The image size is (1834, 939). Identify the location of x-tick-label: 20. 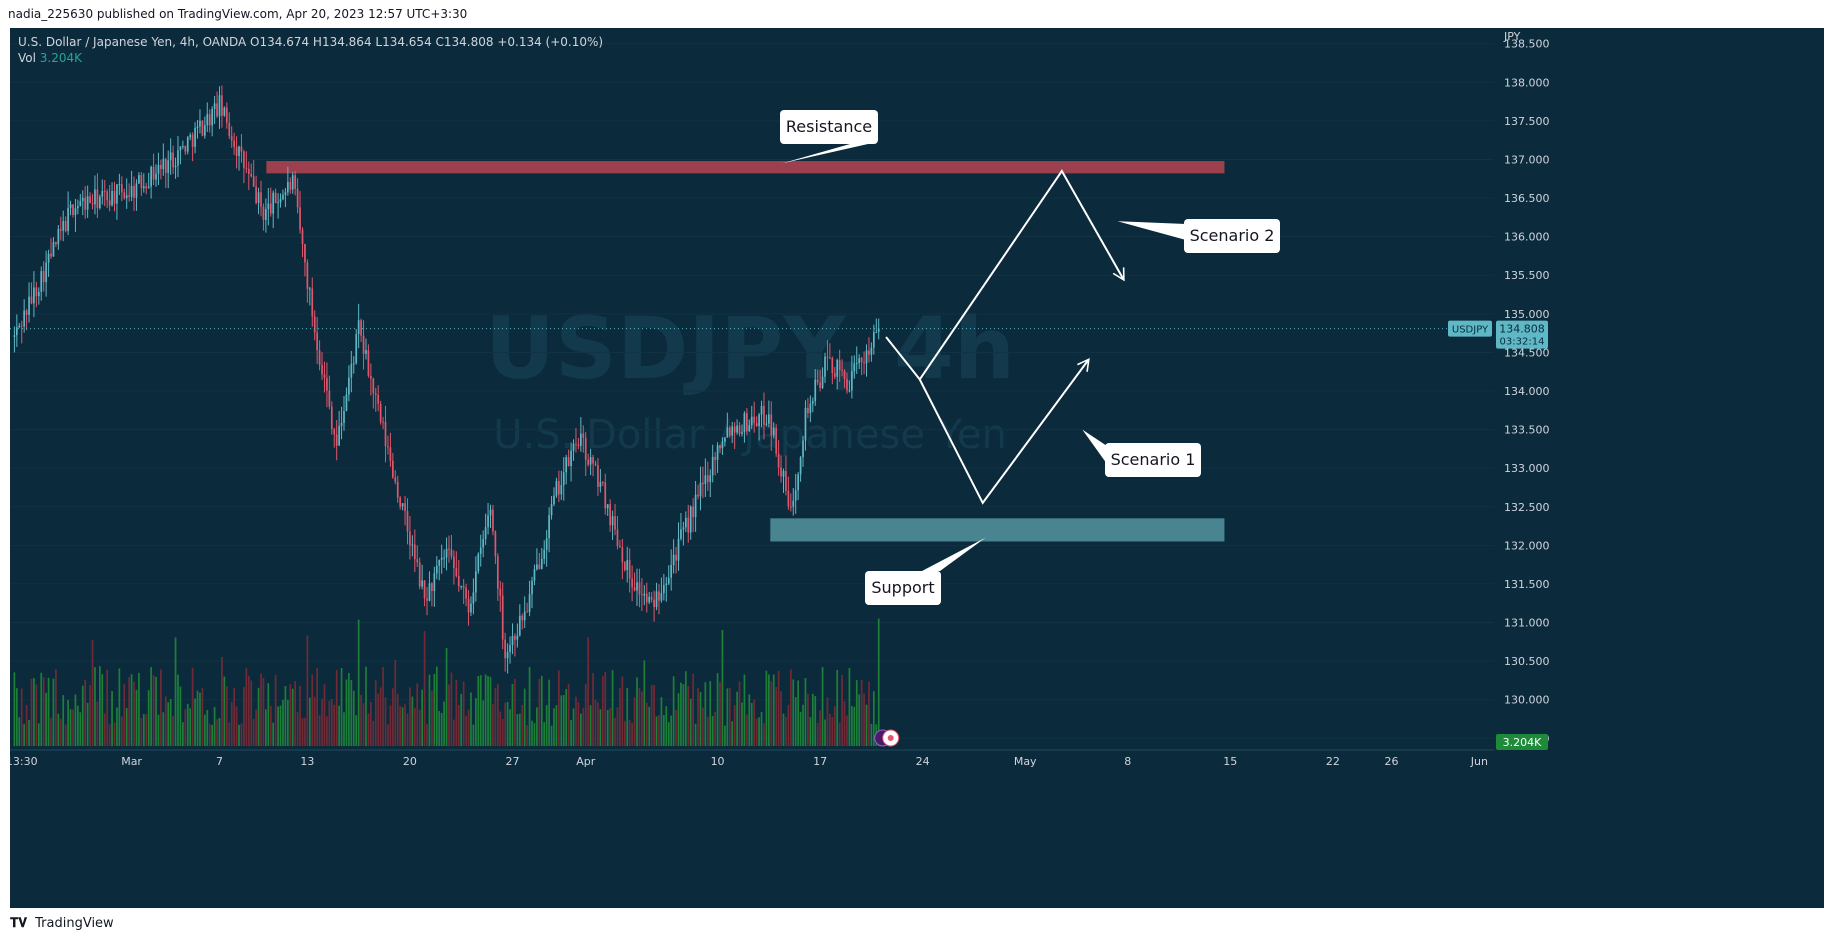
(410, 761).